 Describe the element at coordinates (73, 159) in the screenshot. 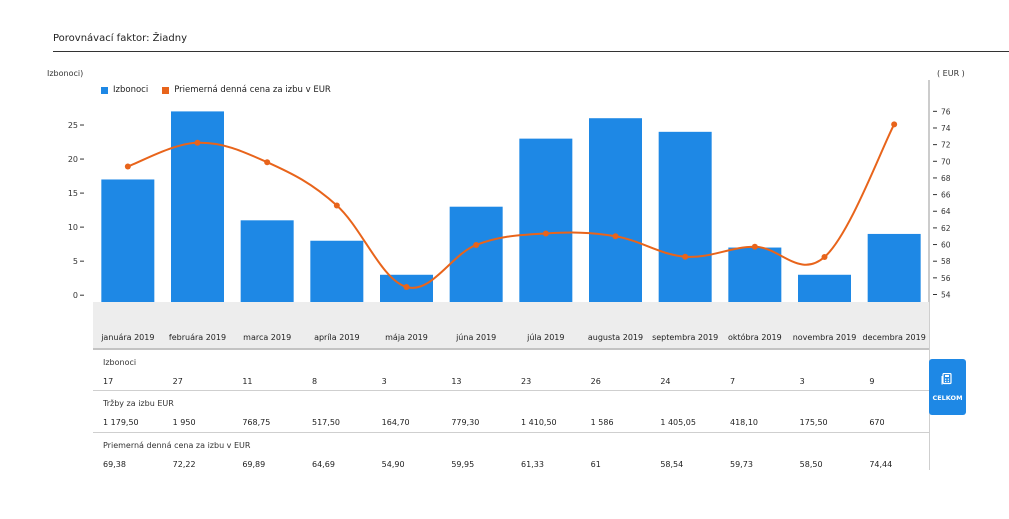

I see `left-tick-label: 20` at that location.